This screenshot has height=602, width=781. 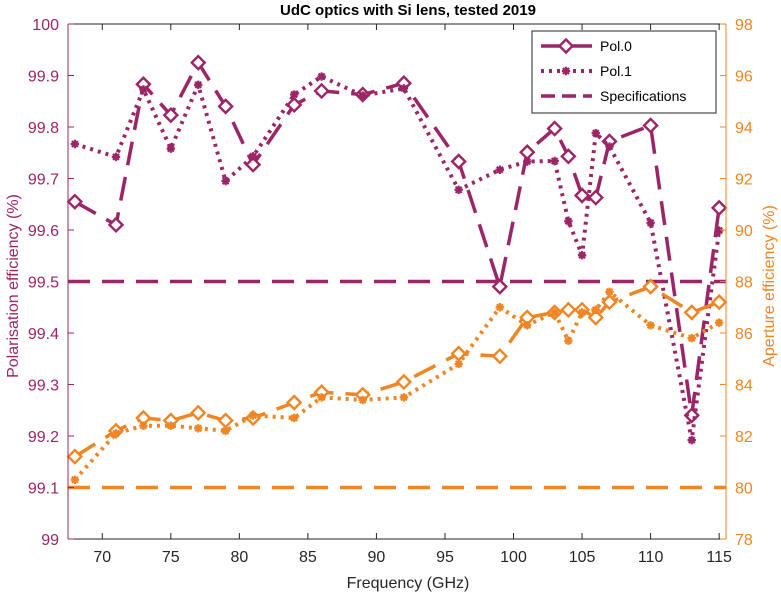 What do you see at coordinates (582, 557) in the screenshot?
I see `x-tick-label-105: 105` at bounding box center [582, 557].